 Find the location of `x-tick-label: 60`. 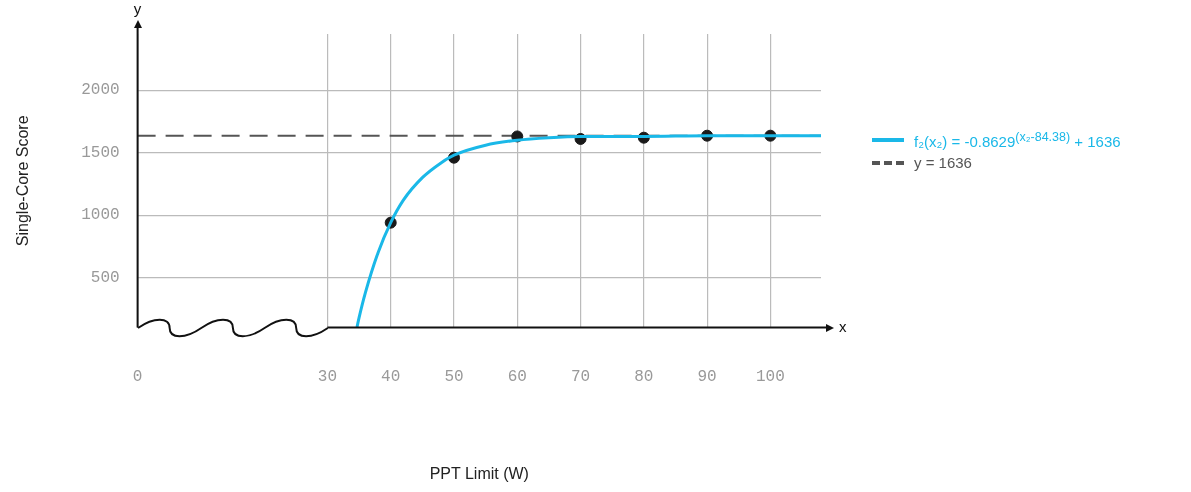

x-tick-label: 60 is located at coordinates (517, 377).